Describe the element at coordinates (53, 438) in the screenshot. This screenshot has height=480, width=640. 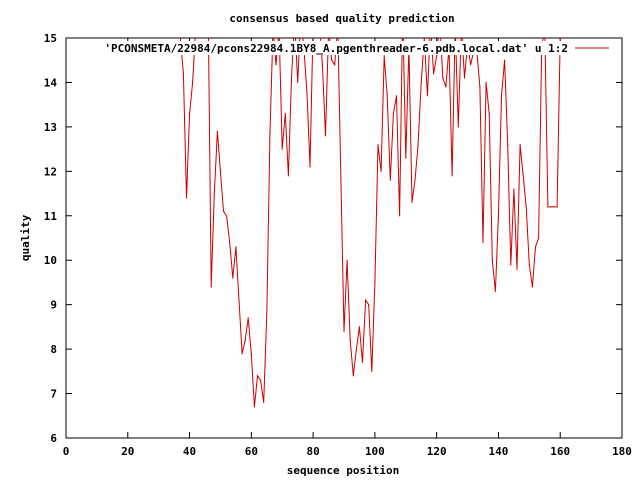
I see `y-tick-label: 6` at that location.